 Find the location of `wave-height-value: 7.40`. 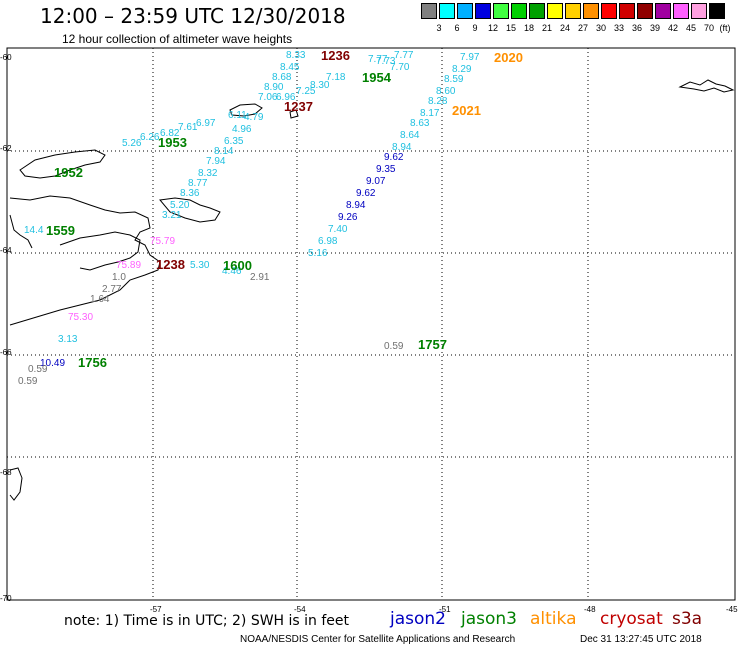

wave-height-value: 7.40 is located at coordinates (338, 229).